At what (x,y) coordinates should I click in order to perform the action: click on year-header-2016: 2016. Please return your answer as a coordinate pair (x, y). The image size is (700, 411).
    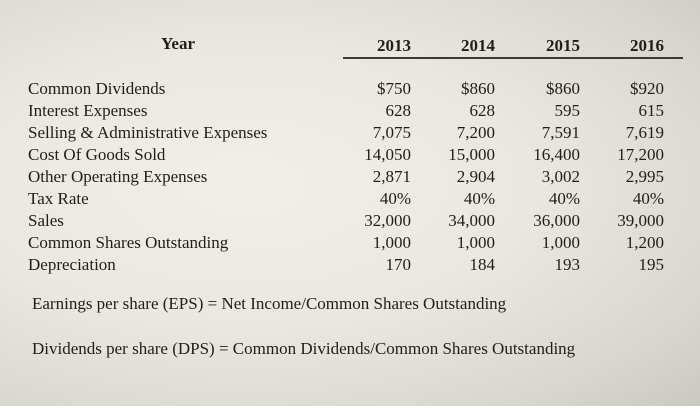
    Looking at the image, I should click on (647, 45).